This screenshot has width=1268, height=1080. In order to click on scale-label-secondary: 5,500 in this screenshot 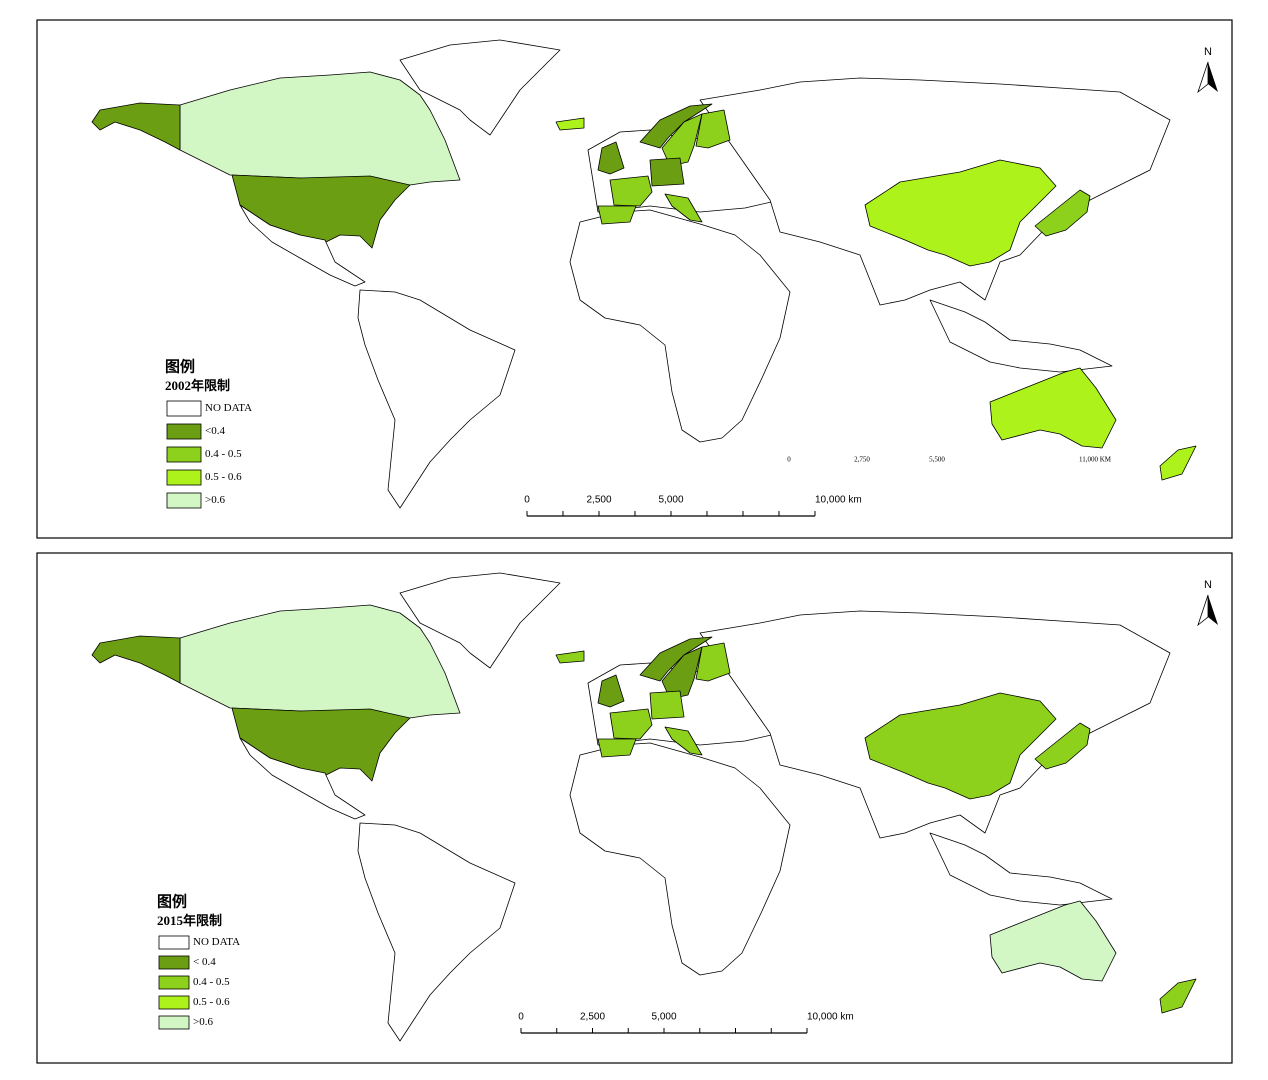, I will do `click(937, 460)`.